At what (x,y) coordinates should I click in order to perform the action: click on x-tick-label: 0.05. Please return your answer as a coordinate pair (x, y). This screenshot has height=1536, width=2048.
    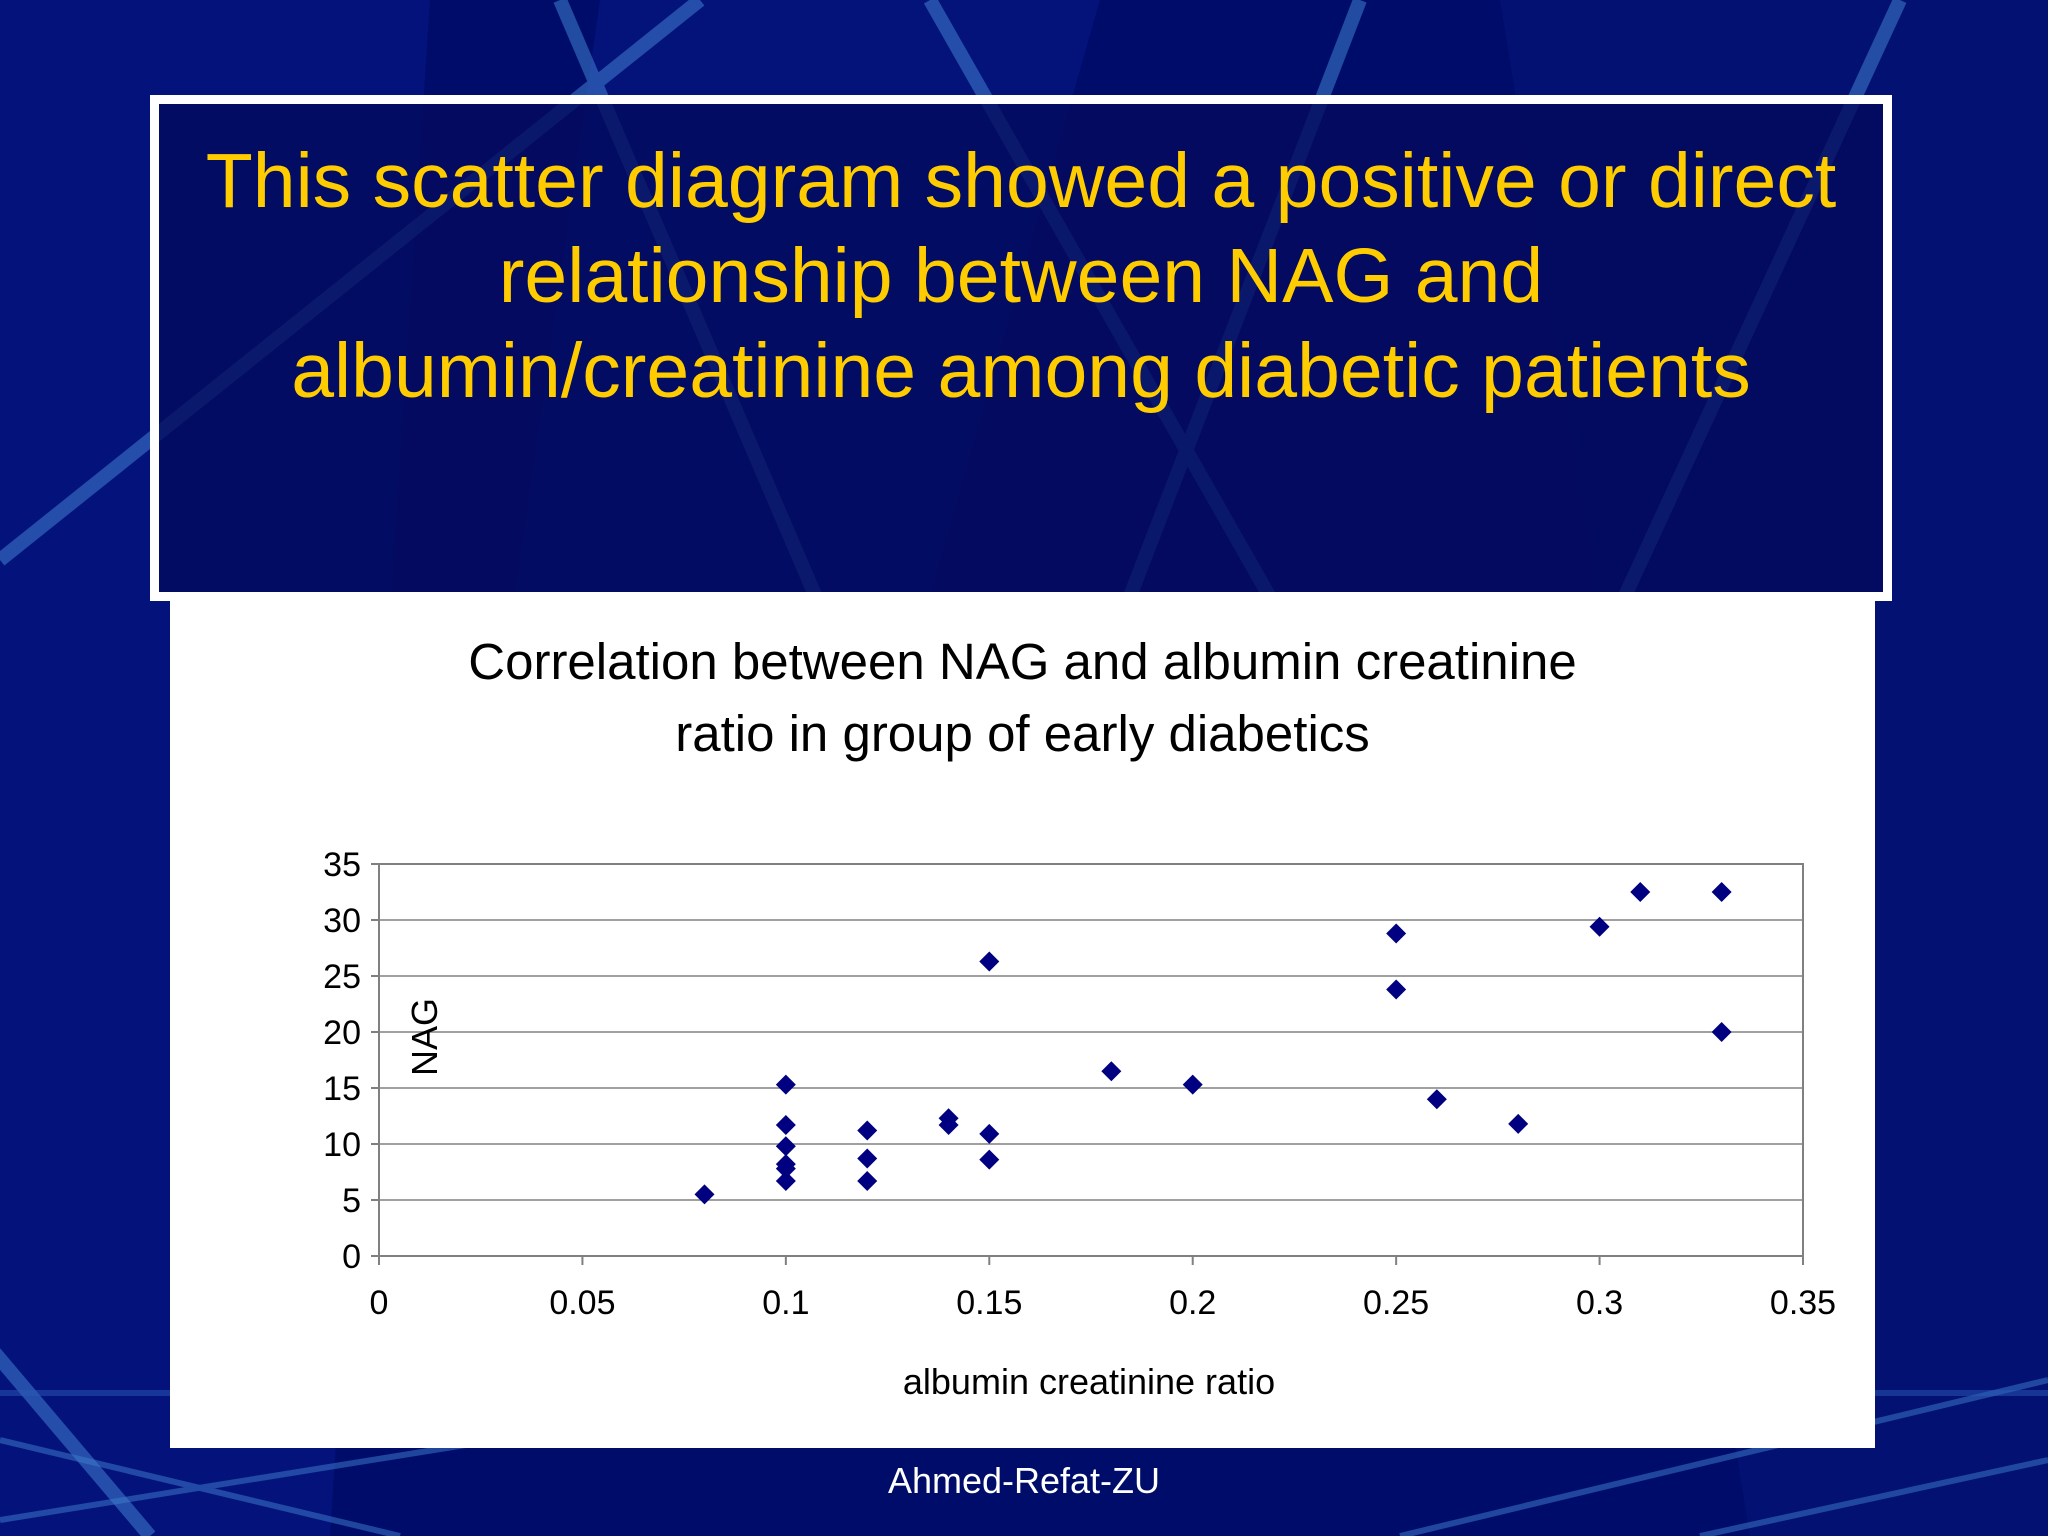
    Looking at the image, I should click on (582, 1303).